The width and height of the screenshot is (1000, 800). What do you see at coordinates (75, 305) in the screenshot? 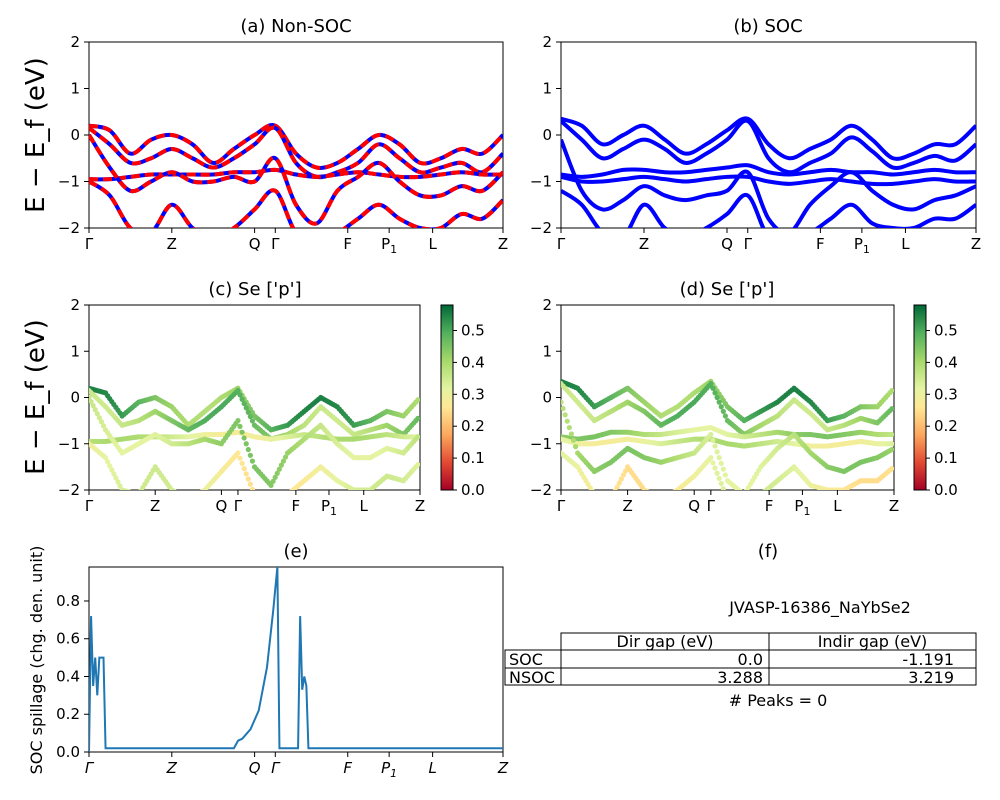
I see `panel-c-ytick-label-0: 2` at bounding box center [75, 305].